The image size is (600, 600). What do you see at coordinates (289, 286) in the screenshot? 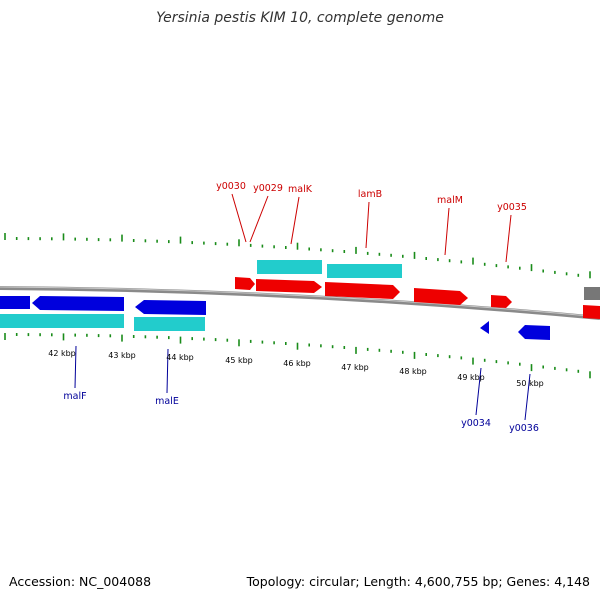
I see `gene-malK` at bounding box center [289, 286].